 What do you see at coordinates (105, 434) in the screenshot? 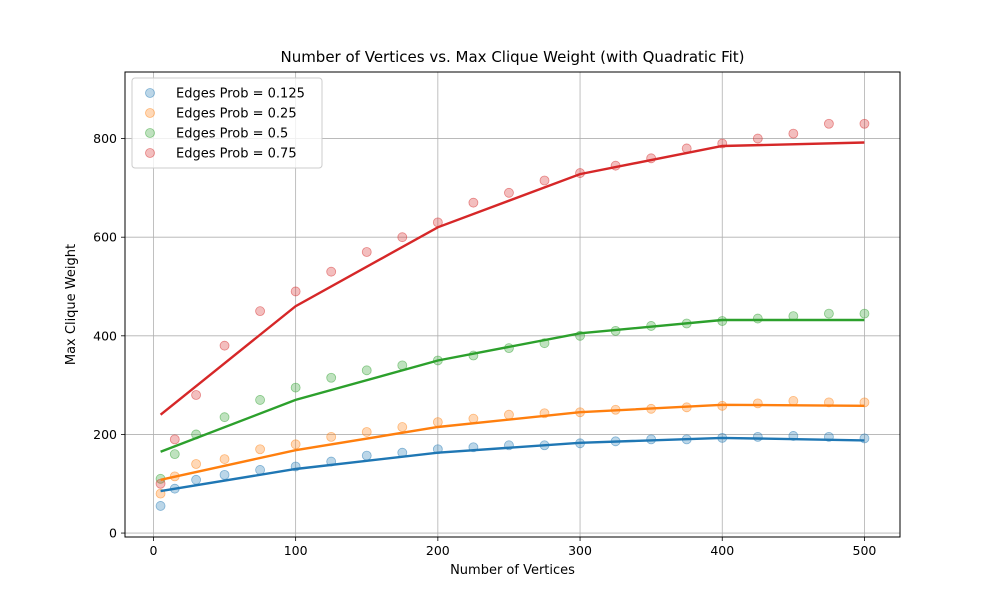
I see `y-tick-label: 200` at bounding box center [105, 434].